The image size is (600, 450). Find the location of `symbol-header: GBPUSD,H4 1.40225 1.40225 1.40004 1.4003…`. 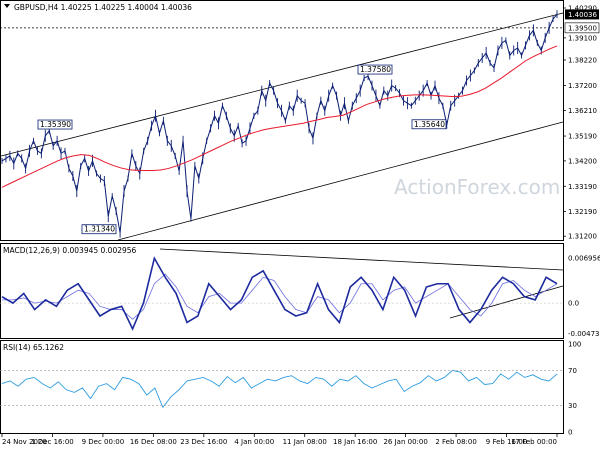

symbol-header: GBPUSD,H4 1.40225 1.40225 1.40004 1.4003… is located at coordinates (103, 7).